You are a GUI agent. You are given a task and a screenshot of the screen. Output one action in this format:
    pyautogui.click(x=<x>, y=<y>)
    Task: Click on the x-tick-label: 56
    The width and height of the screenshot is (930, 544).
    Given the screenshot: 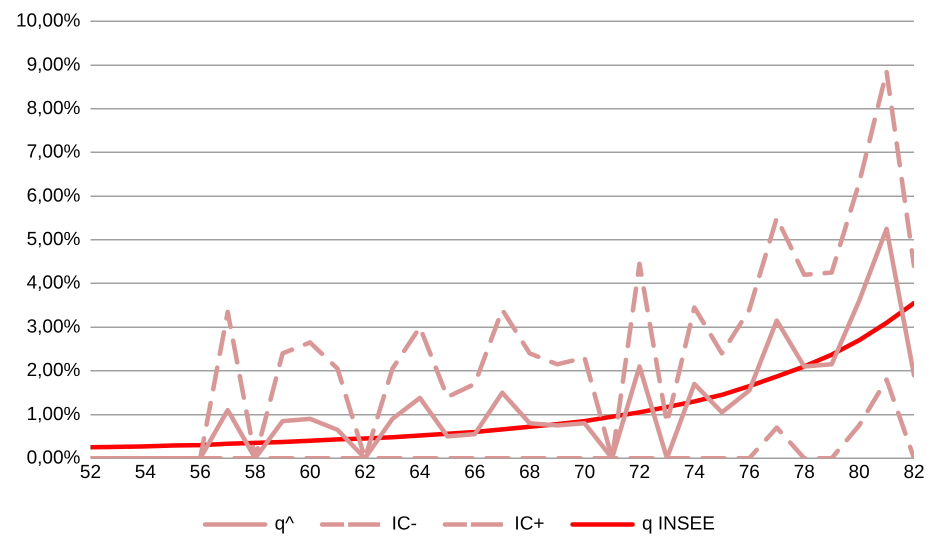 What is the action you would take?
    pyautogui.click(x=200, y=472)
    